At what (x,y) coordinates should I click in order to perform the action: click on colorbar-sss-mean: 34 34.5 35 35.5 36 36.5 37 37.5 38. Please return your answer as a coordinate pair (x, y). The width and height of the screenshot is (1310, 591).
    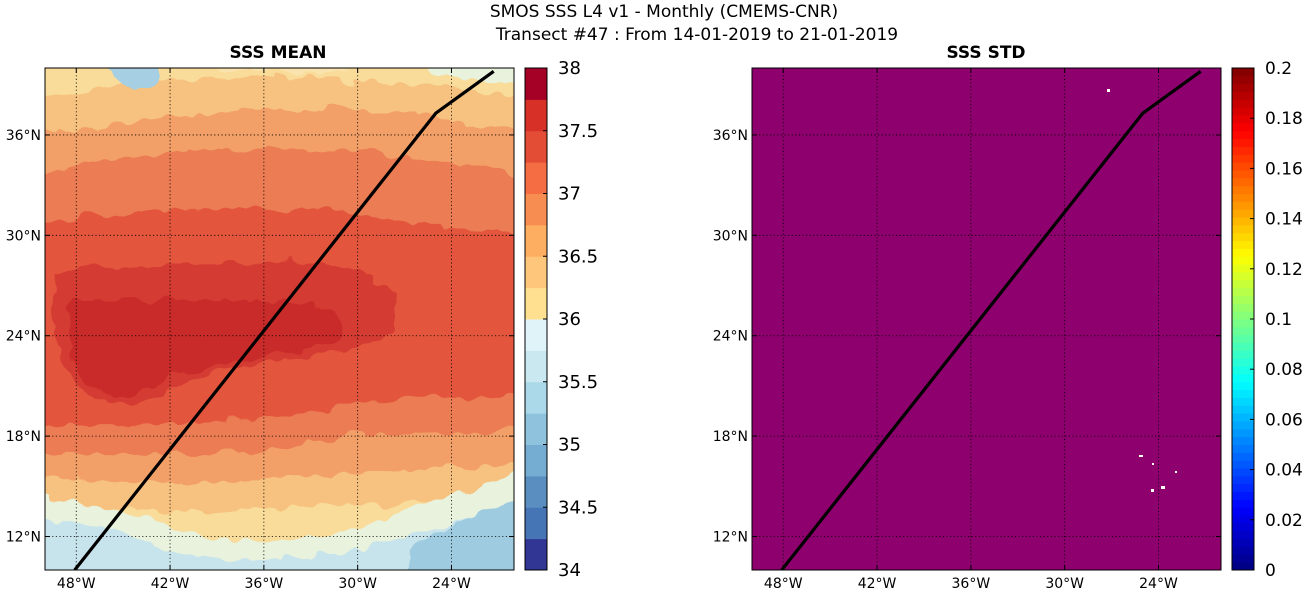
    Looking at the image, I should click on (561, 319).